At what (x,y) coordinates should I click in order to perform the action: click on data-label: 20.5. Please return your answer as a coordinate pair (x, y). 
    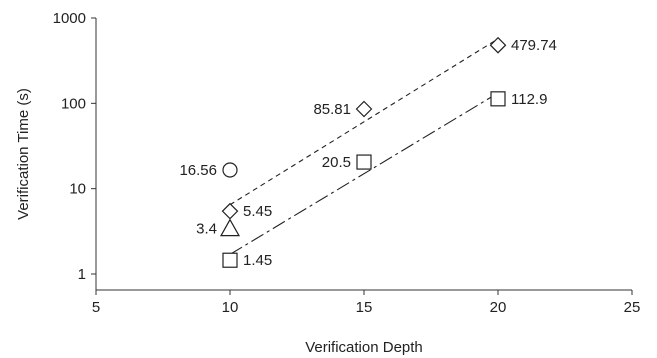
    Looking at the image, I should click on (336, 162).